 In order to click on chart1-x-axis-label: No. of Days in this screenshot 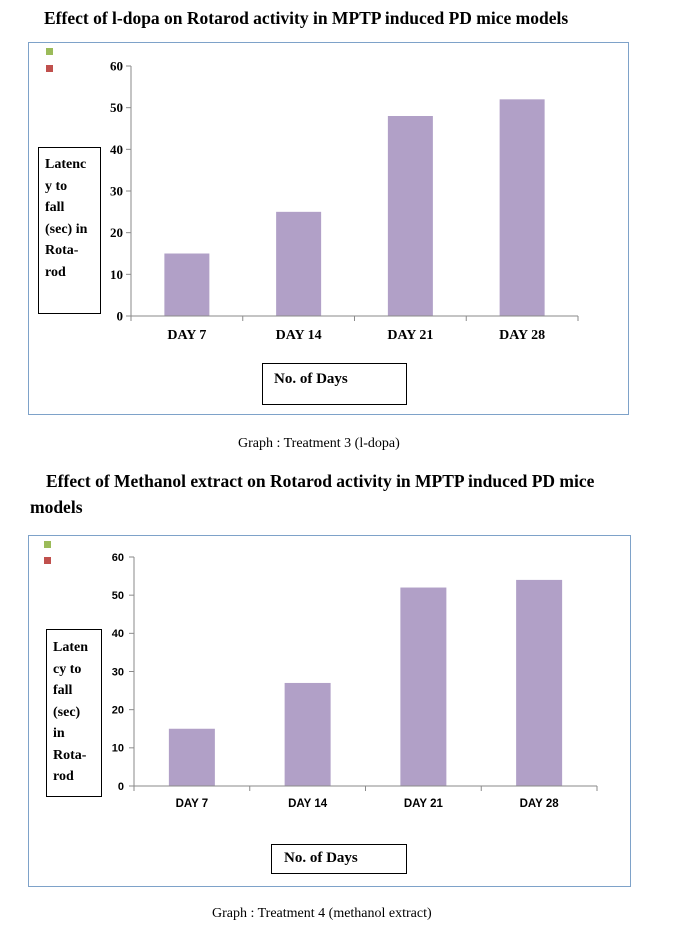, I will do `click(311, 379)`.